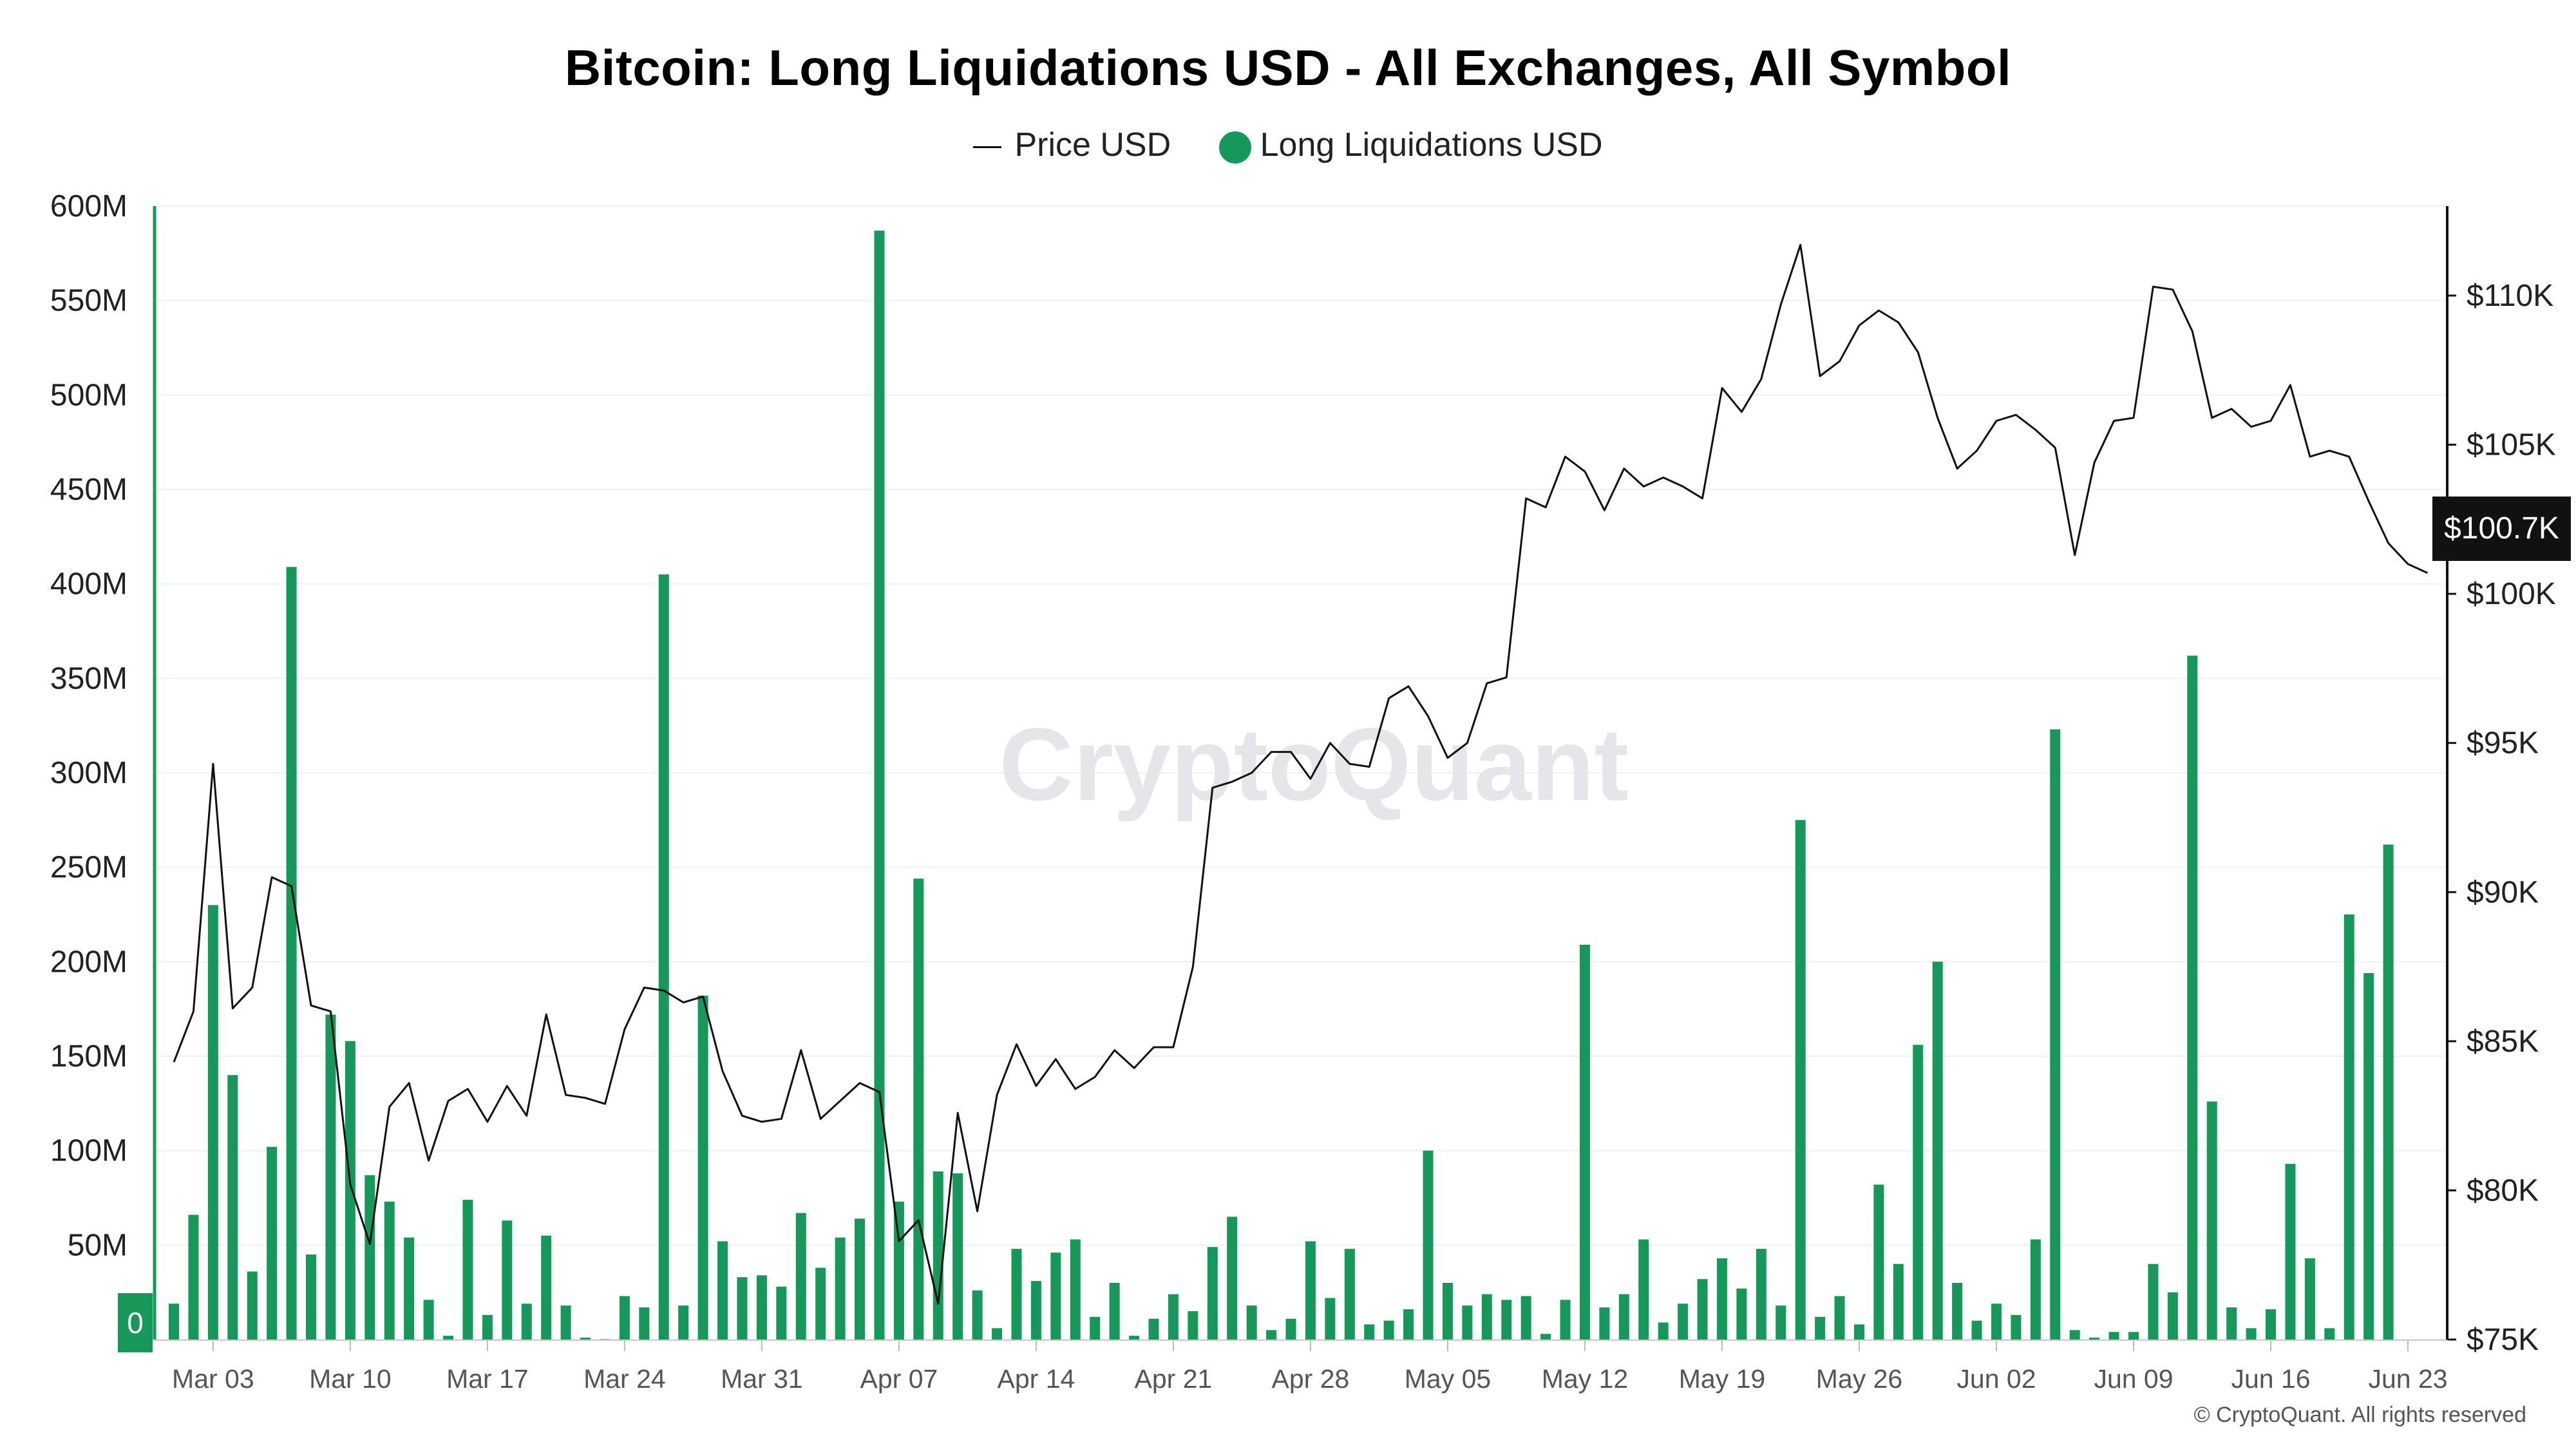 This screenshot has height=1449, width=2576. Describe the element at coordinates (2511, 445) in the screenshot. I see `right-tick-label: $105K` at that location.